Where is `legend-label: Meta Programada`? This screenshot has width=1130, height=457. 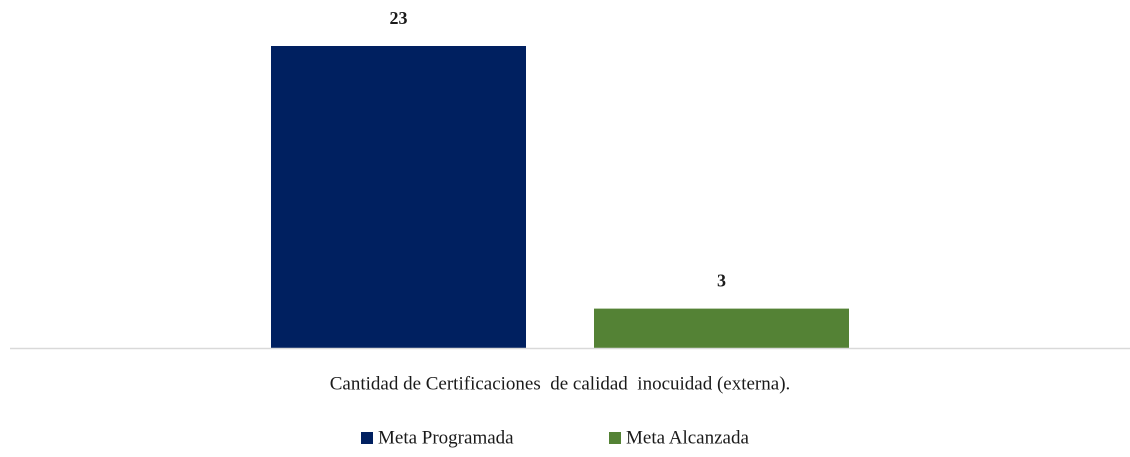
legend-label: Meta Programada is located at coordinates (446, 437).